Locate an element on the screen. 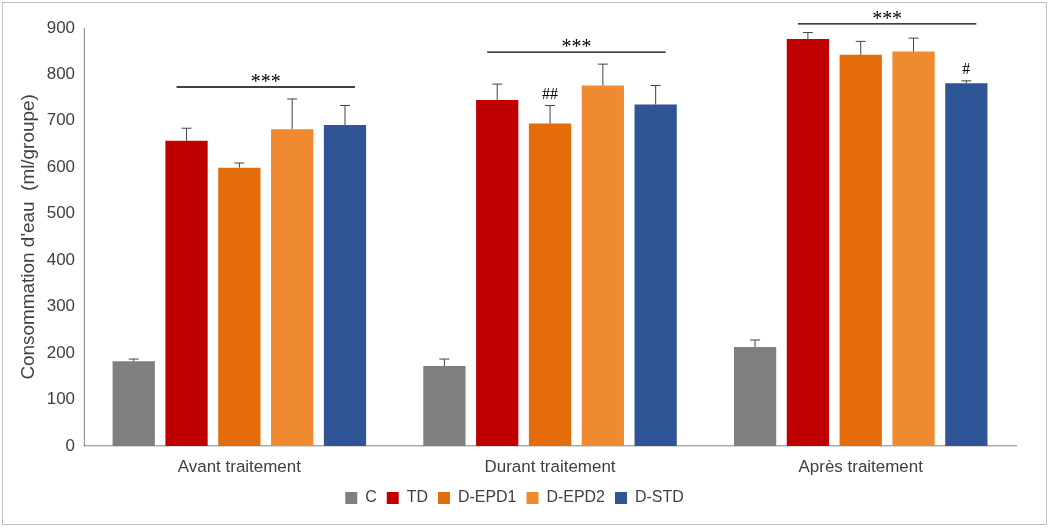 The height and width of the screenshot is (529, 1051). legend-label: C is located at coordinates (371, 497).